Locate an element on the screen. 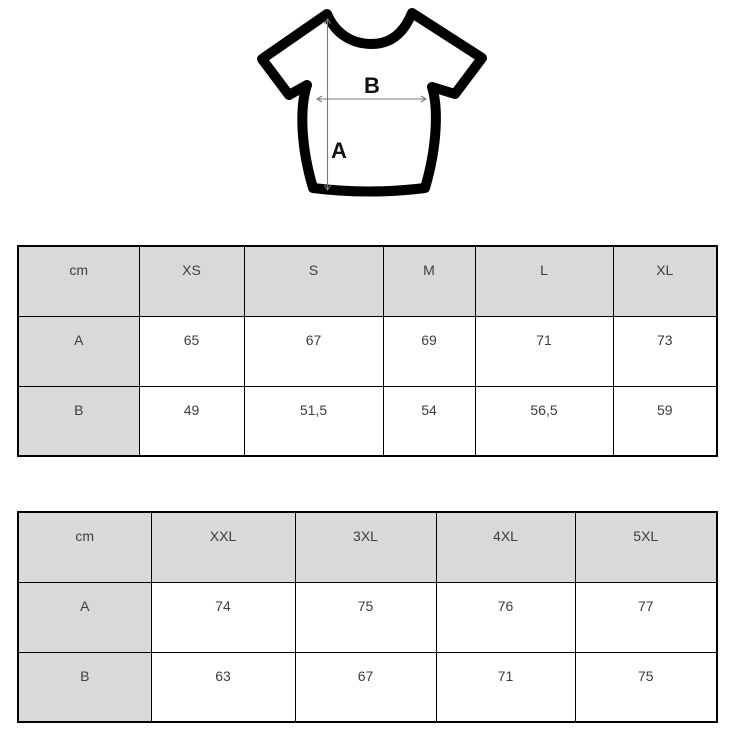 This screenshot has height=733, width=733. table-row: A 74 75 76 77 is located at coordinates (367, 617).